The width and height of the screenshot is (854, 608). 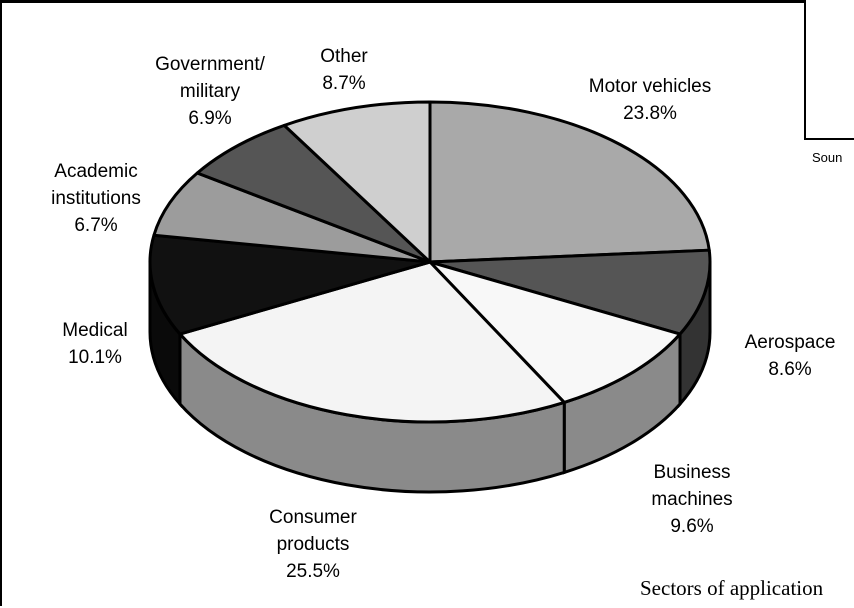 I want to click on pie-slice-other, so click(x=357, y=182).